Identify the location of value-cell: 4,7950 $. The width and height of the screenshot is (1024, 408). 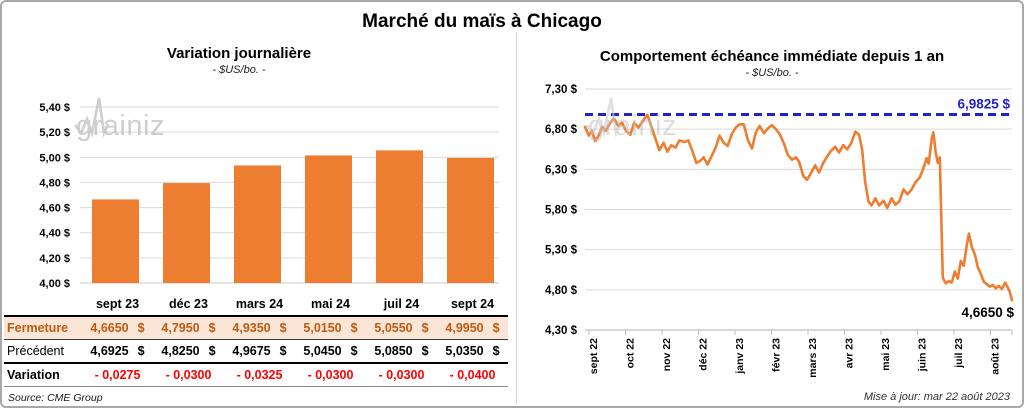
(188, 328).